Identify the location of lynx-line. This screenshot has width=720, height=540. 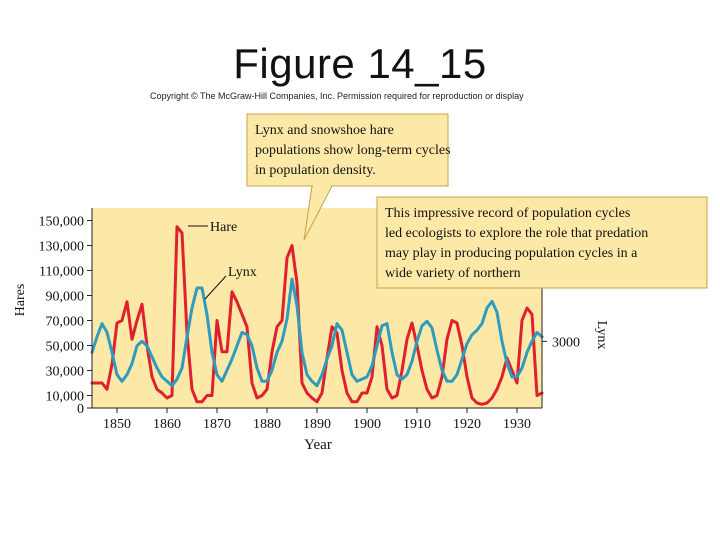
(317, 332).